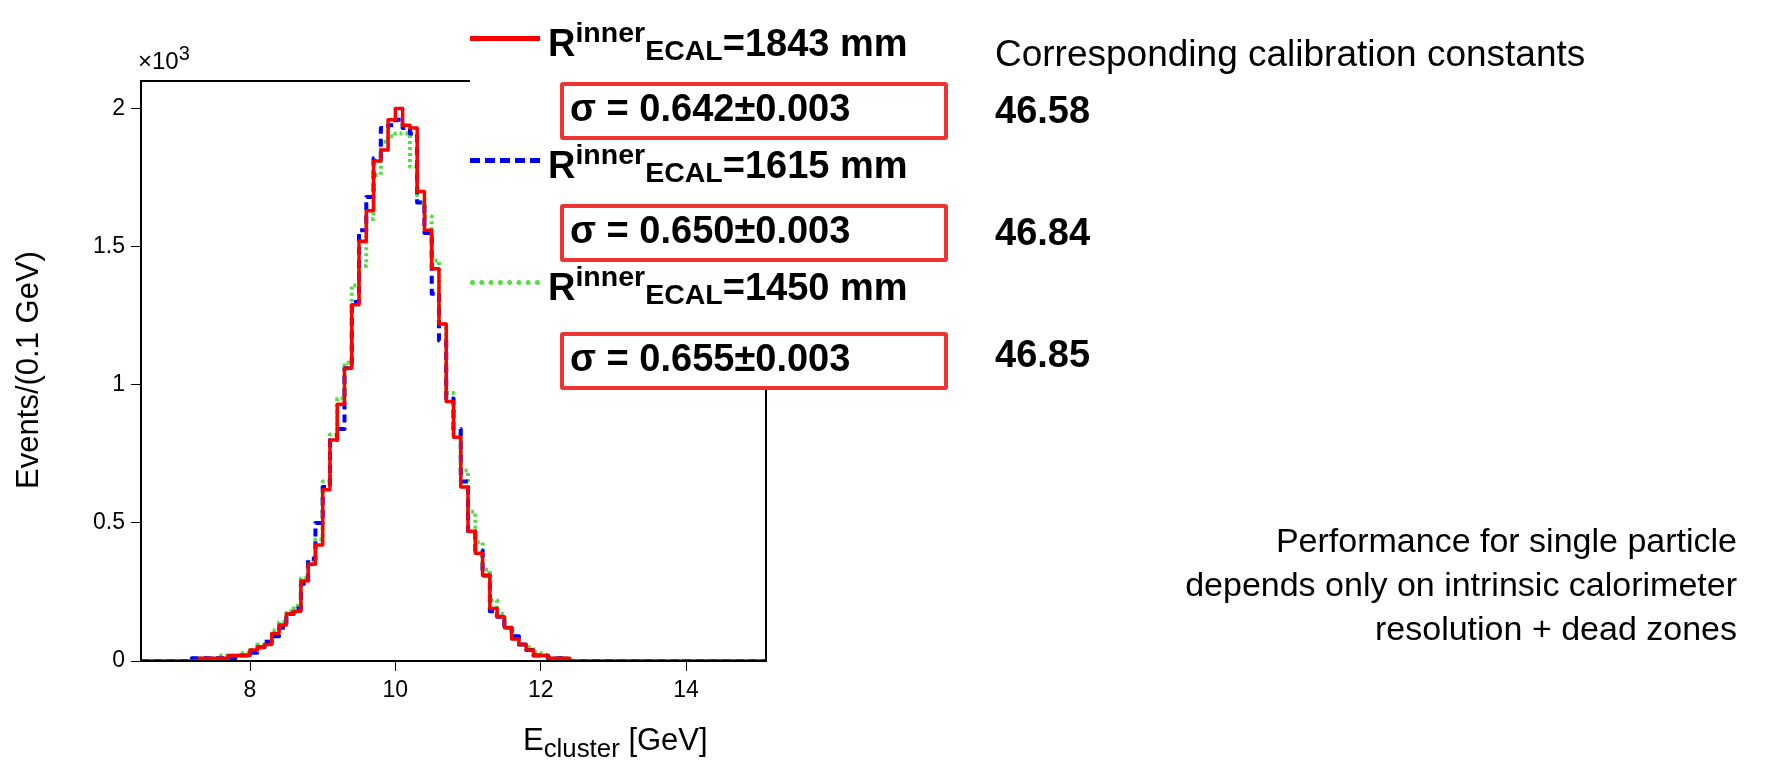  What do you see at coordinates (728, 41) in the screenshot?
I see `legend-label: R$^{inner}$$_{ECAL}$=1843 mm` at bounding box center [728, 41].